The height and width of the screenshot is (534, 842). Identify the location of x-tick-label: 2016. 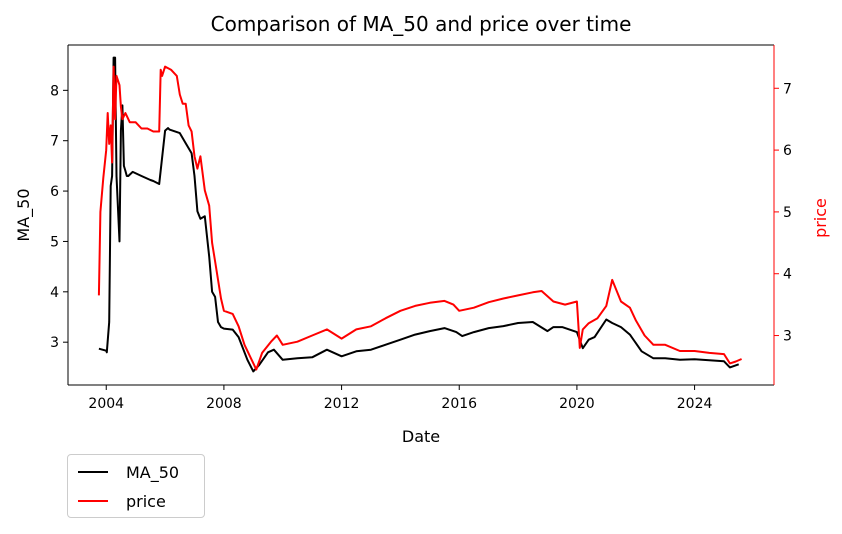
(459, 404).